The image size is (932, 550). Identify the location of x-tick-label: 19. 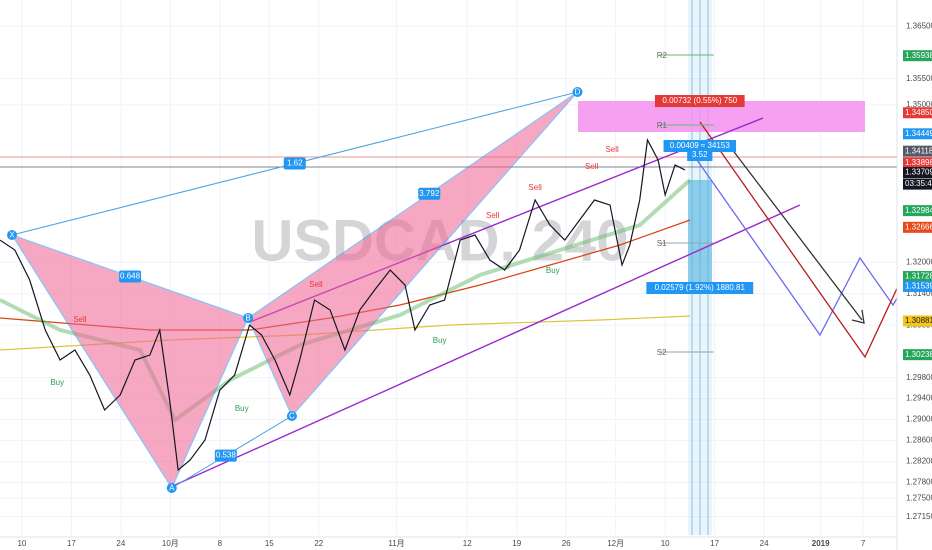
(516, 543).